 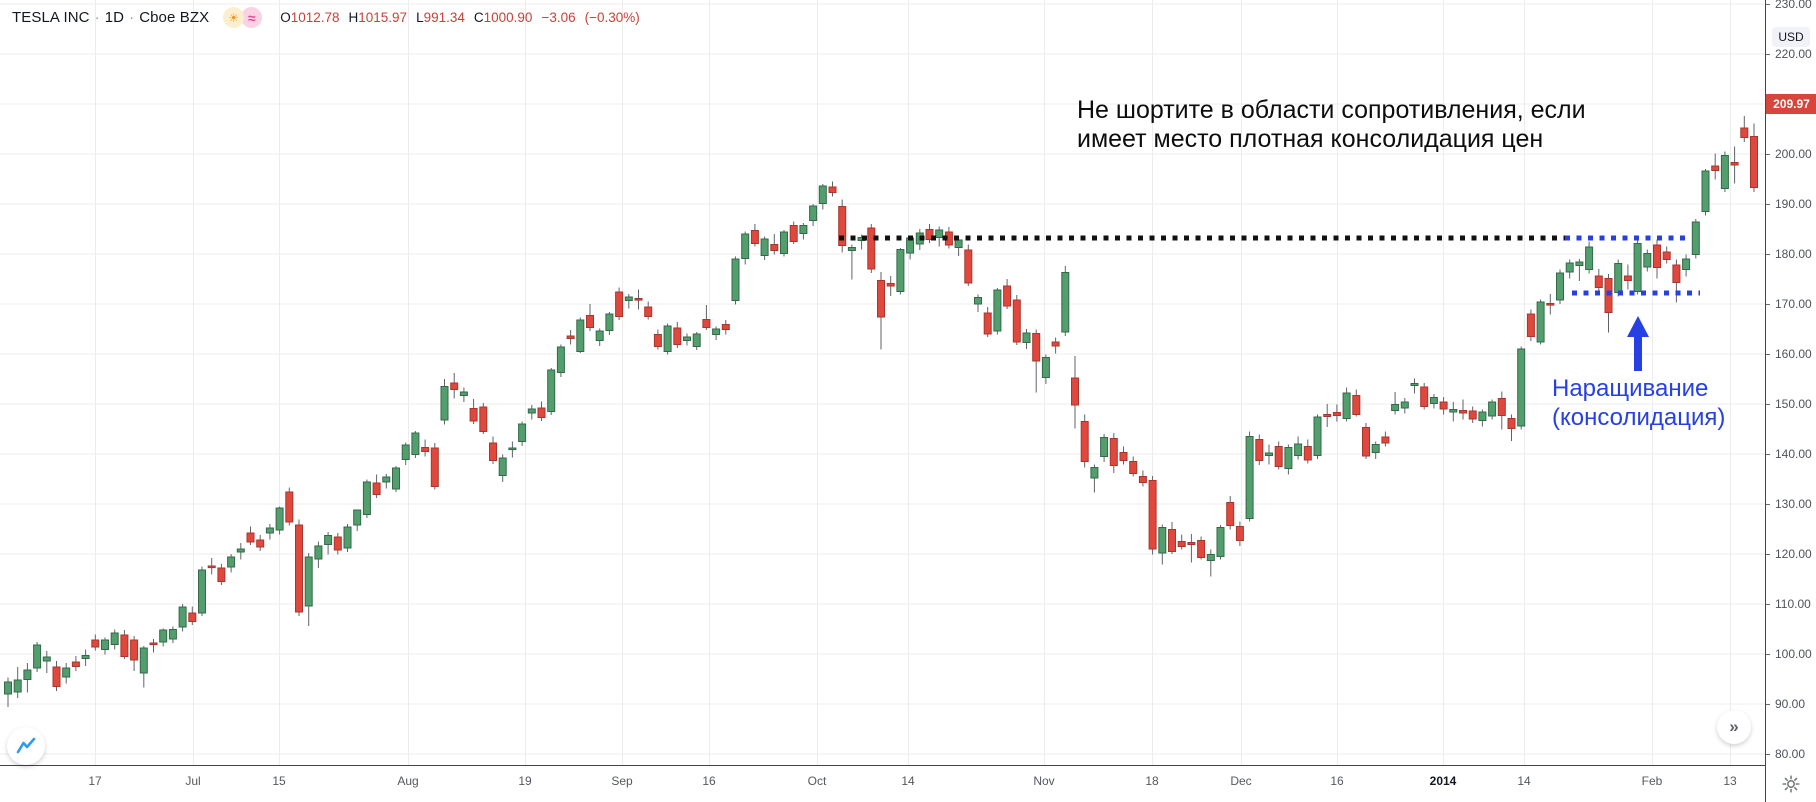 I want to click on tradingview-logo, so click(x=26, y=746).